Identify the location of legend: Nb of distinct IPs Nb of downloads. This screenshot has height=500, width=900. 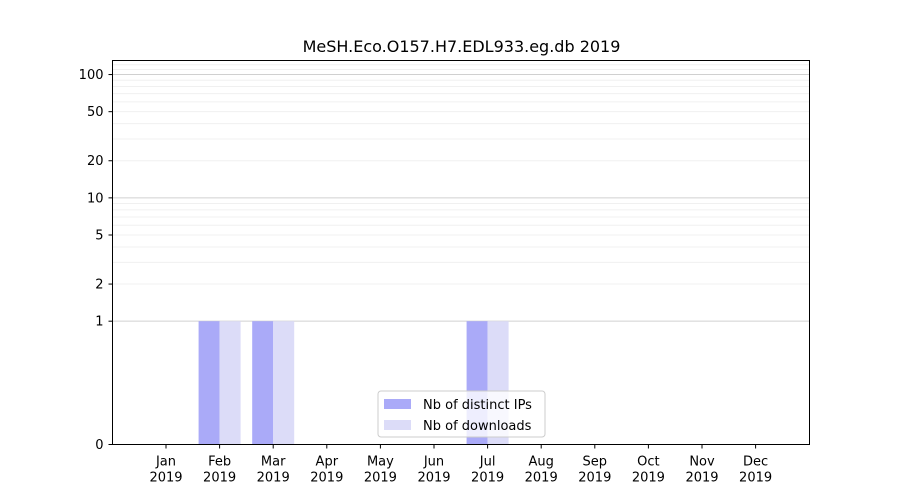
(461, 414).